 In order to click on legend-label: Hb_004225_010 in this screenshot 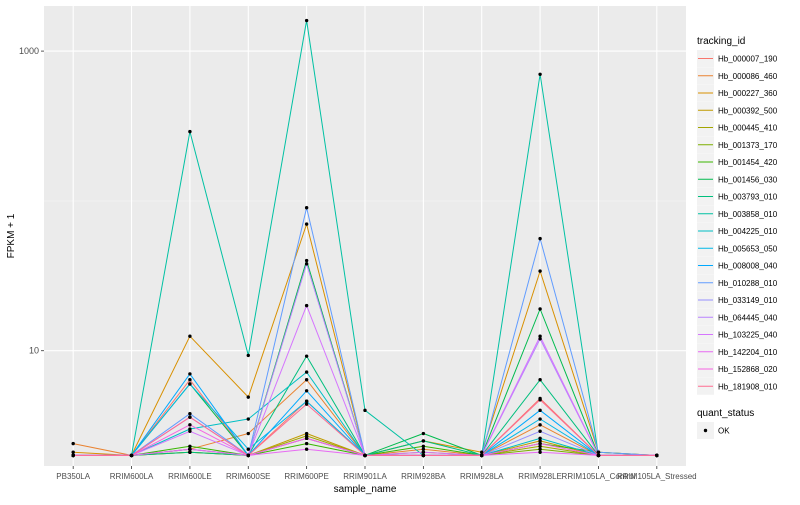, I will do `click(748, 231)`.